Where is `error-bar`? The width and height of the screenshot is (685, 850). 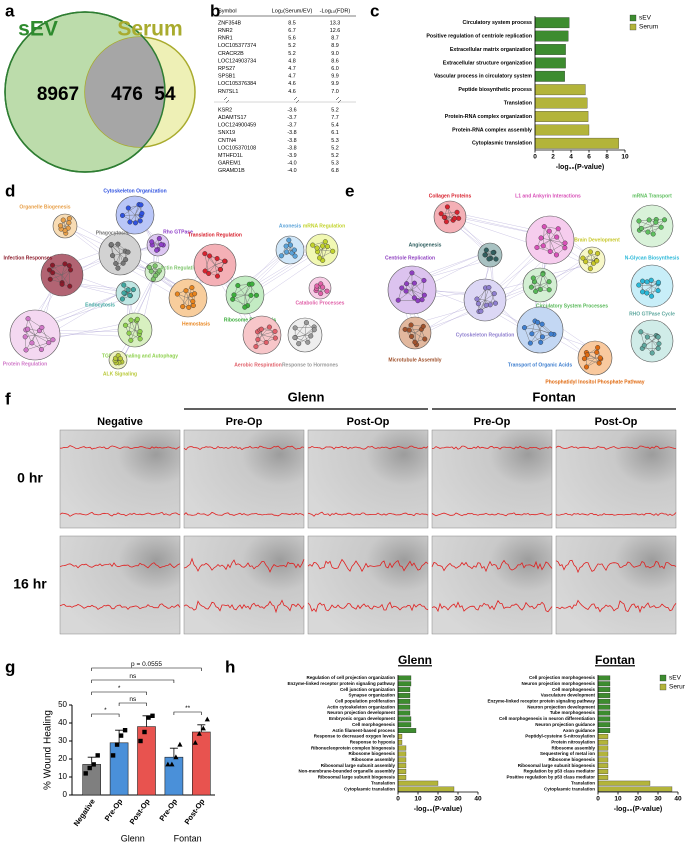
error-bar is located at coordinates (201, 728).